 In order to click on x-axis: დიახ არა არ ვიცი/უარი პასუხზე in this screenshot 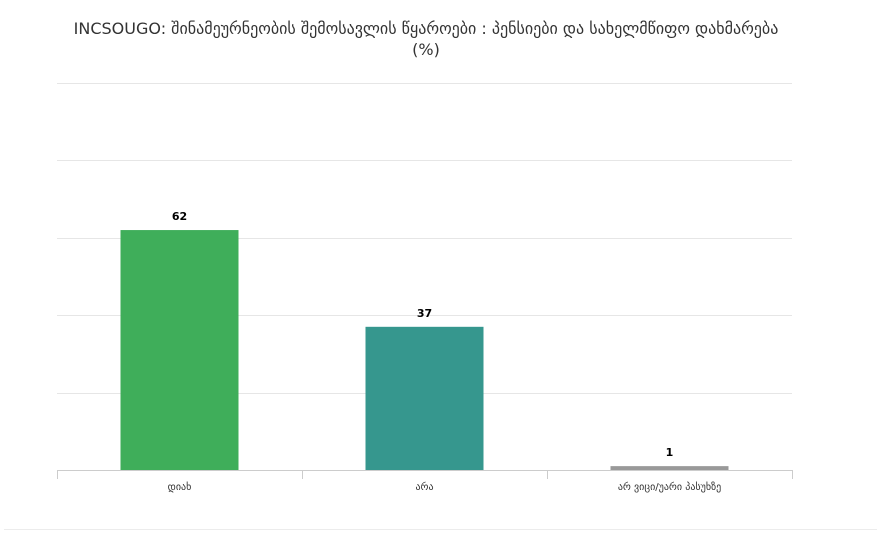, I will do `click(425, 481)`.